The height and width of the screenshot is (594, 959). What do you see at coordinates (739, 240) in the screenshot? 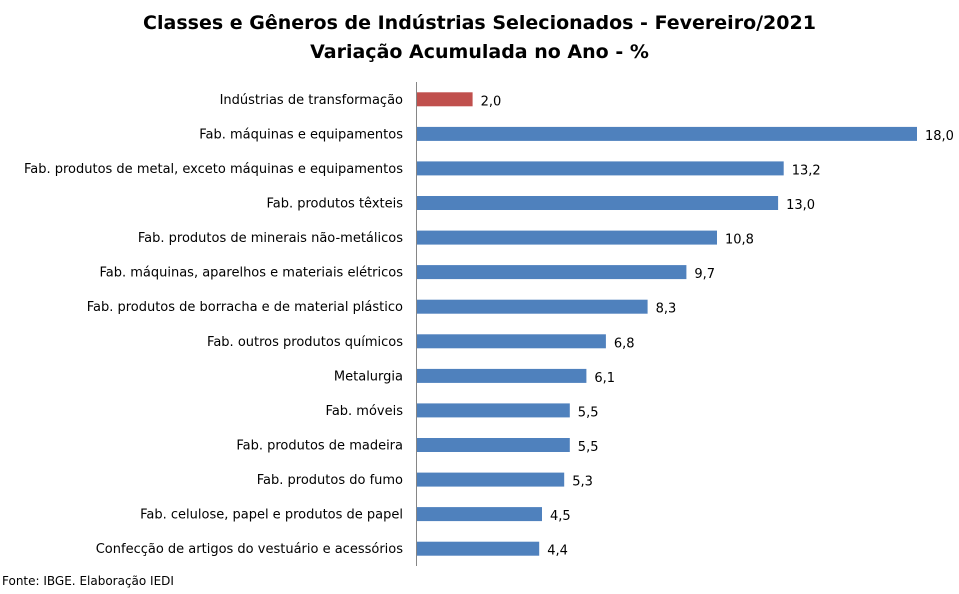
I see `data-label: 10,8` at bounding box center [739, 240].